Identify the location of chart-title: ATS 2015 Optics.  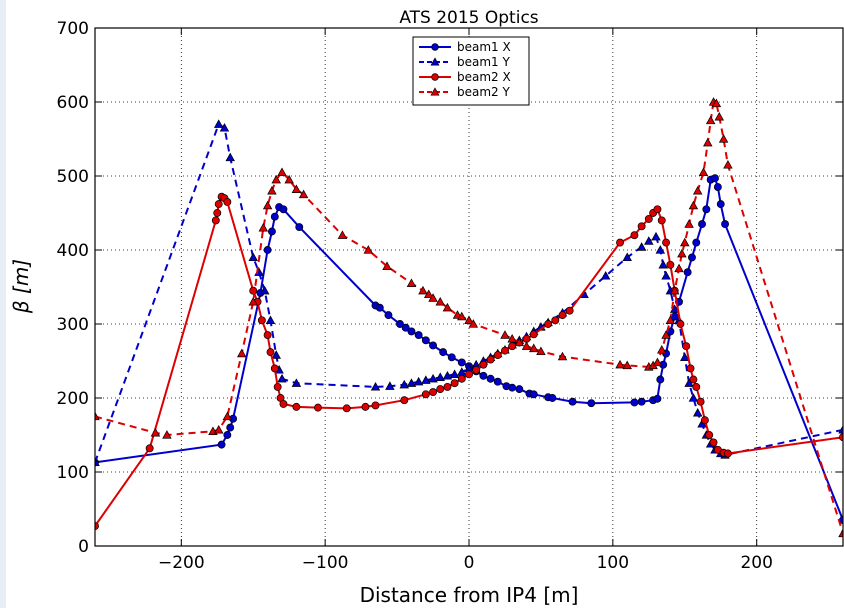
(468, 18).